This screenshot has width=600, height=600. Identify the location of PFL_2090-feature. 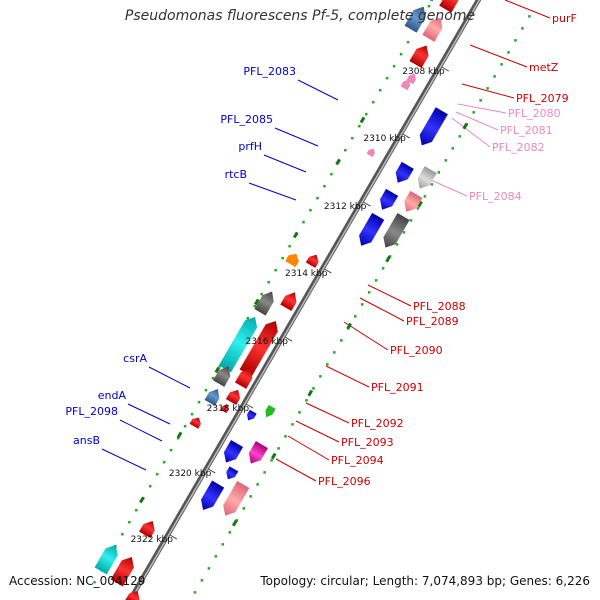
(258, 349).